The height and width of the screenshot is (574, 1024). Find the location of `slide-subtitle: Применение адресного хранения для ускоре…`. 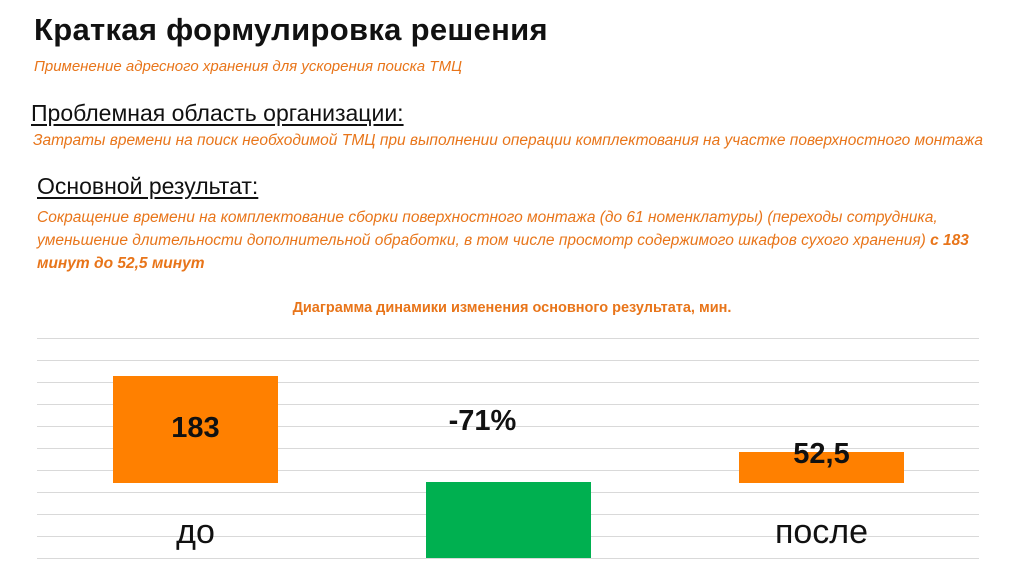

slide-subtitle: Применение адресного хранения для ускоре… is located at coordinates (248, 66).